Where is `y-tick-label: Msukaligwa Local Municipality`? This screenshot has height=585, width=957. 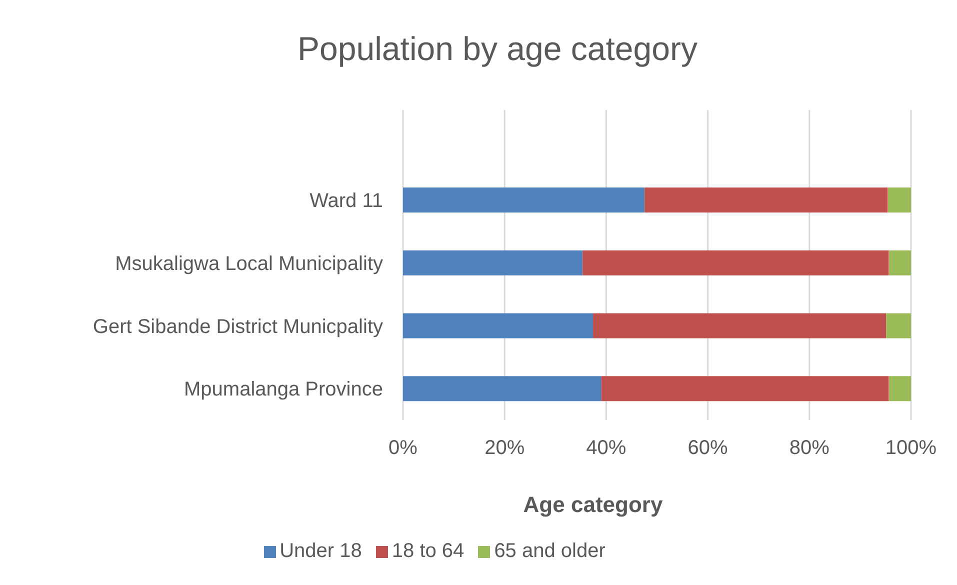
y-tick-label: Msukaligwa Local Municipality is located at coordinates (249, 263).